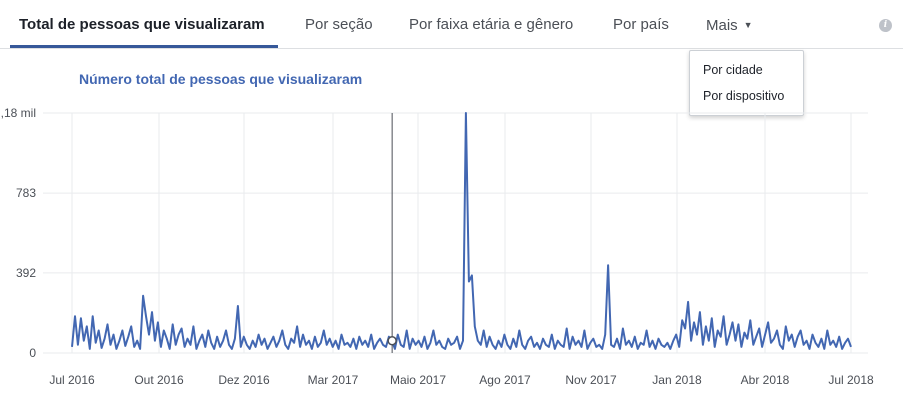  I want to click on y-tick-label: 783, so click(26, 193).